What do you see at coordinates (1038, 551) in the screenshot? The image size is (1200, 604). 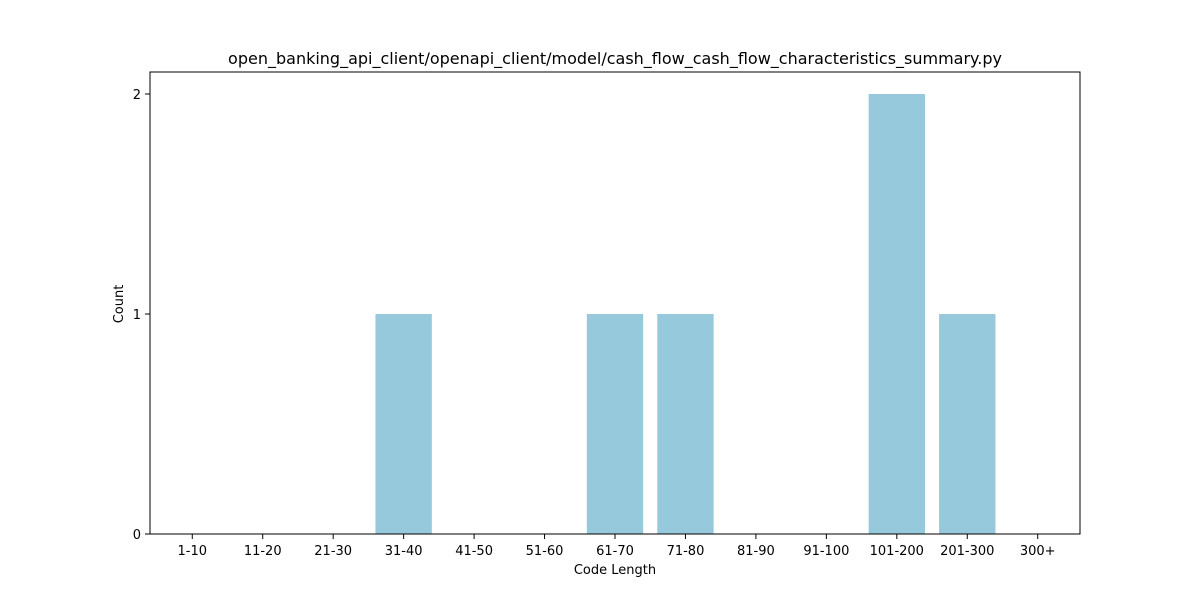 I see `x-tick-label: 300+` at bounding box center [1038, 551].